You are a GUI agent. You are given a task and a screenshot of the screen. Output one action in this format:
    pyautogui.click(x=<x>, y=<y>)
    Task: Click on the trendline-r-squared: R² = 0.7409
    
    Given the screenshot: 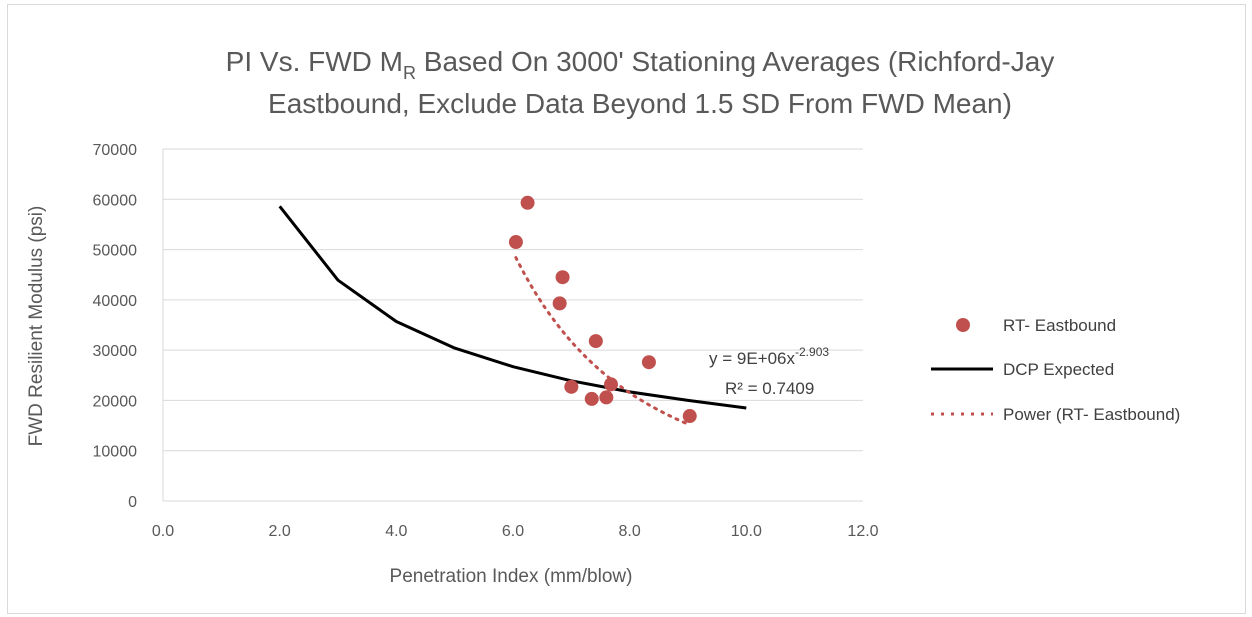 What is the action you would take?
    pyautogui.click(x=769, y=388)
    